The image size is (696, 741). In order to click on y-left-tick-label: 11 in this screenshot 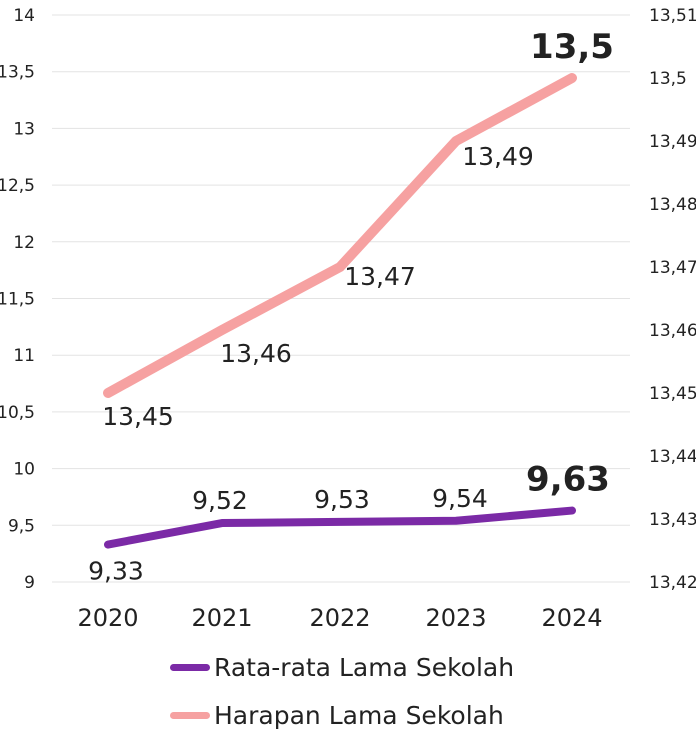, I will do `click(24, 356)`.